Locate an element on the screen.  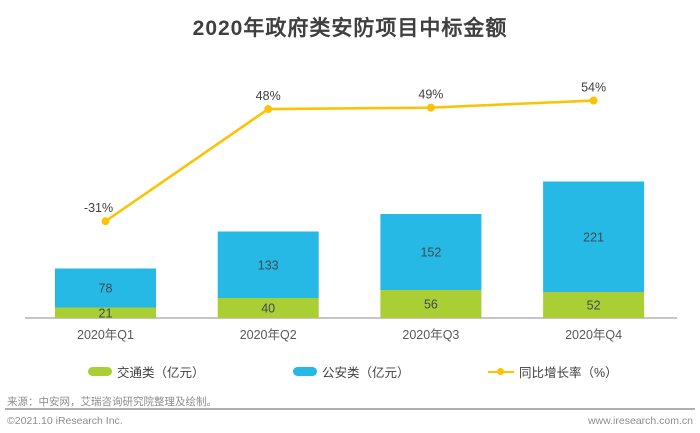
pct-label: 54% is located at coordinates (593, 88).